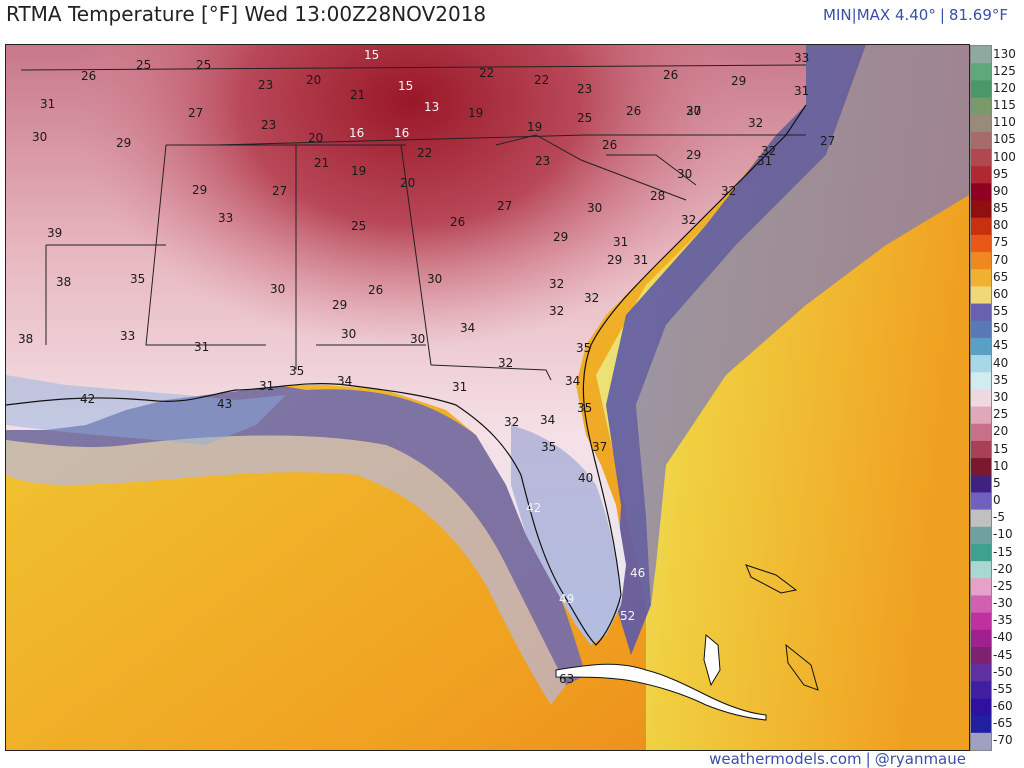 This screenshot has width=1024, height=768. I want to click on station-temperature: 49, so click(566, 599).